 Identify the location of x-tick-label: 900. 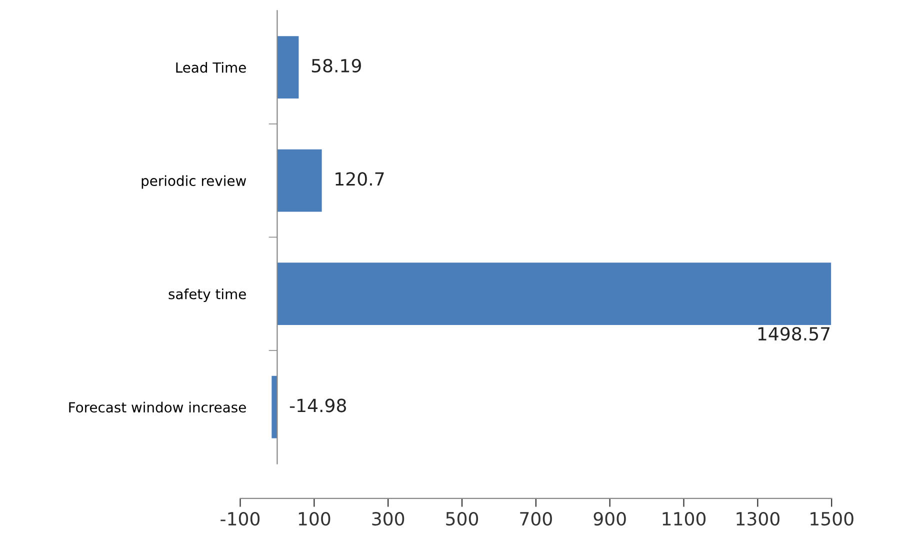
(610, 519).